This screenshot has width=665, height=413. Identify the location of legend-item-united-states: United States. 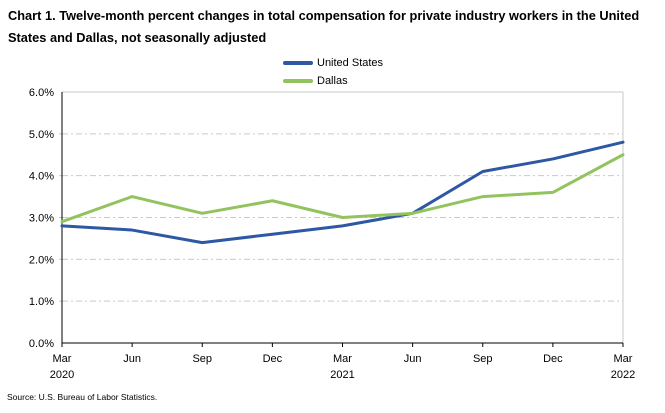
(333, 63).